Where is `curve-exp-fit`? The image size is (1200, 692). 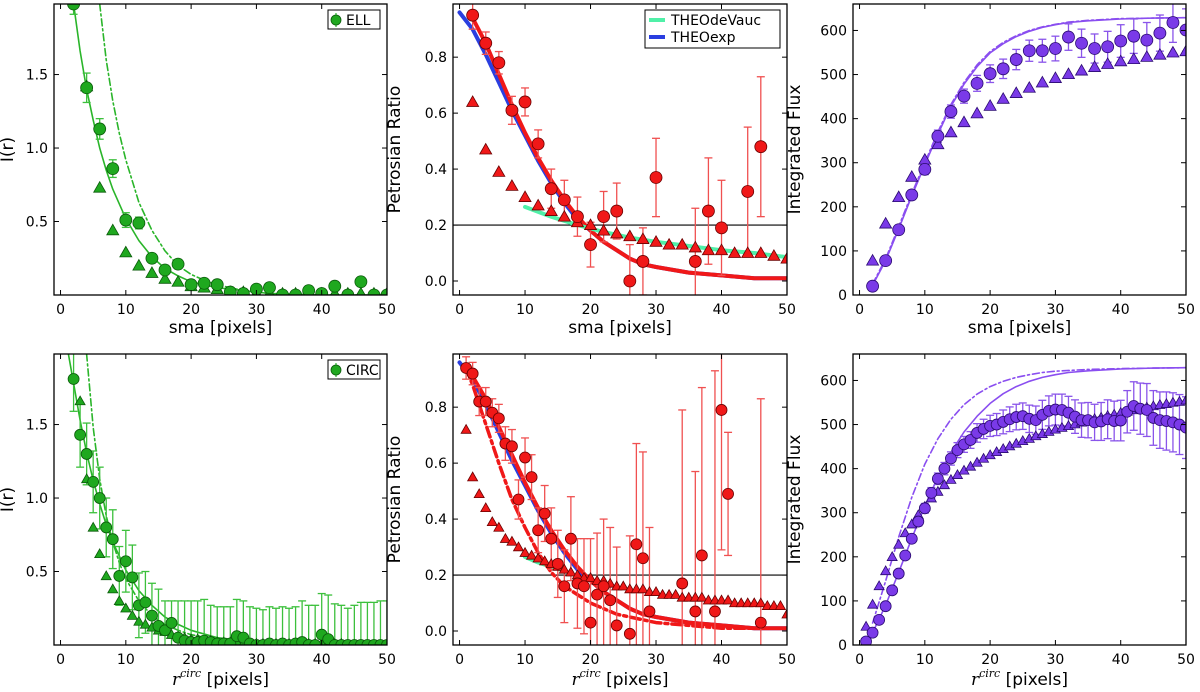
curve-exp-fit is located at coordinates (229, 149).